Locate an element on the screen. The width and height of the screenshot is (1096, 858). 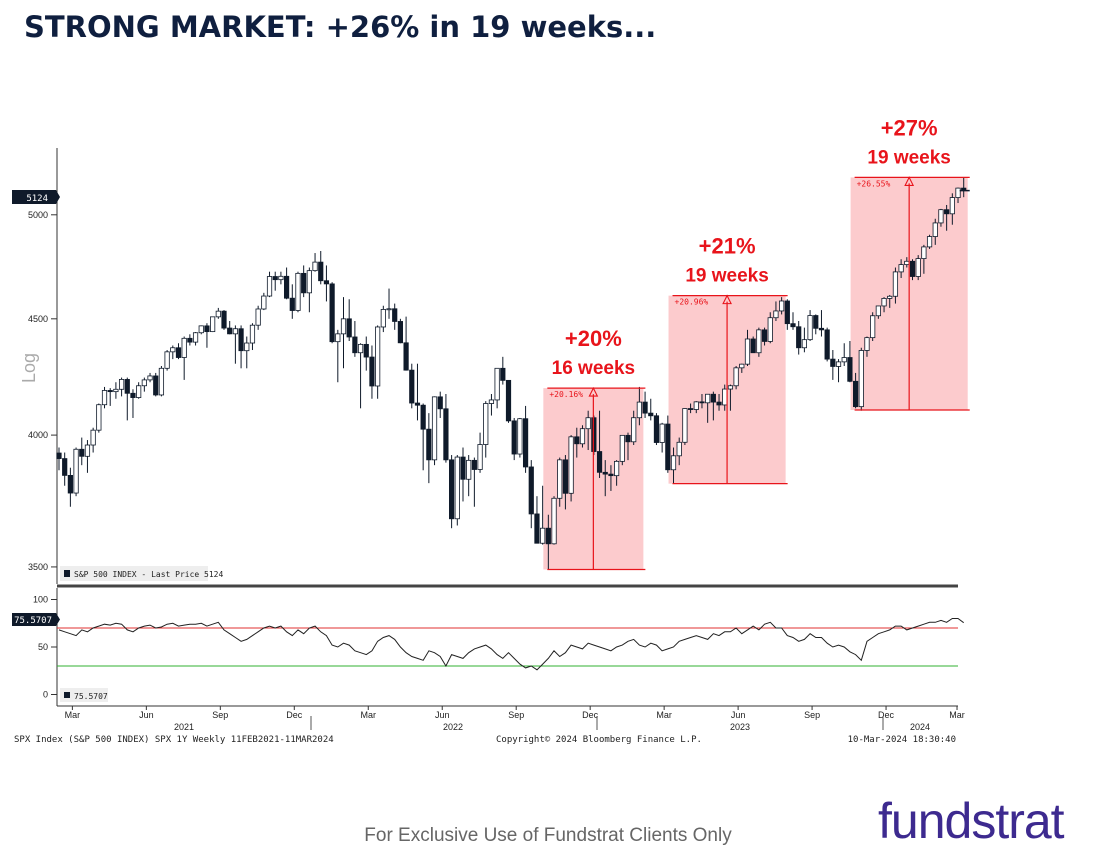
rsi-y-tick-label: 50 is located at coordinates (43, 647).